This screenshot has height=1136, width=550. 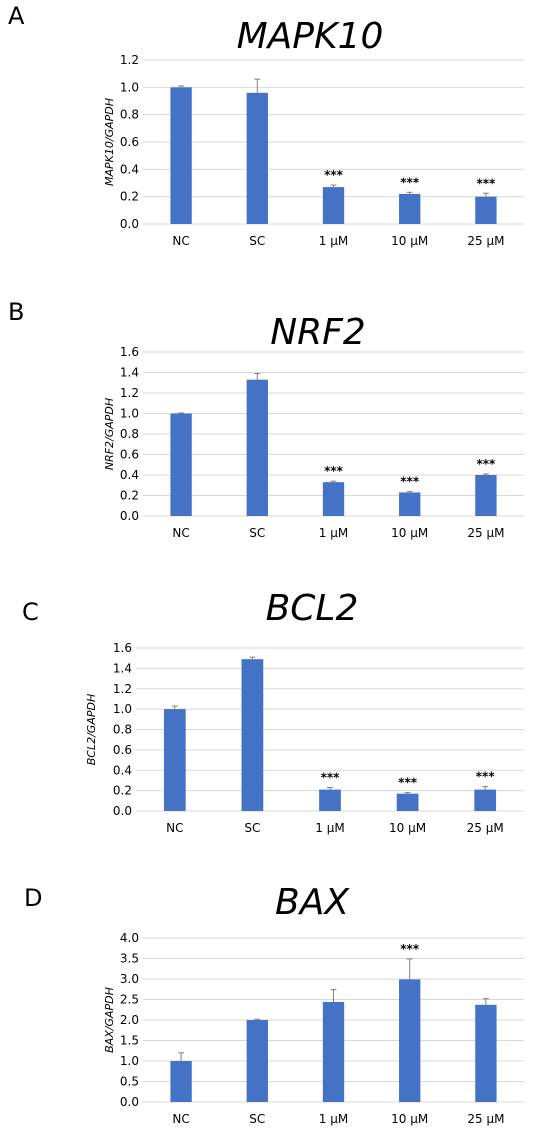 I want to click on y-axis-label: BAX/GAPDH, so click(x=109, y=1020).